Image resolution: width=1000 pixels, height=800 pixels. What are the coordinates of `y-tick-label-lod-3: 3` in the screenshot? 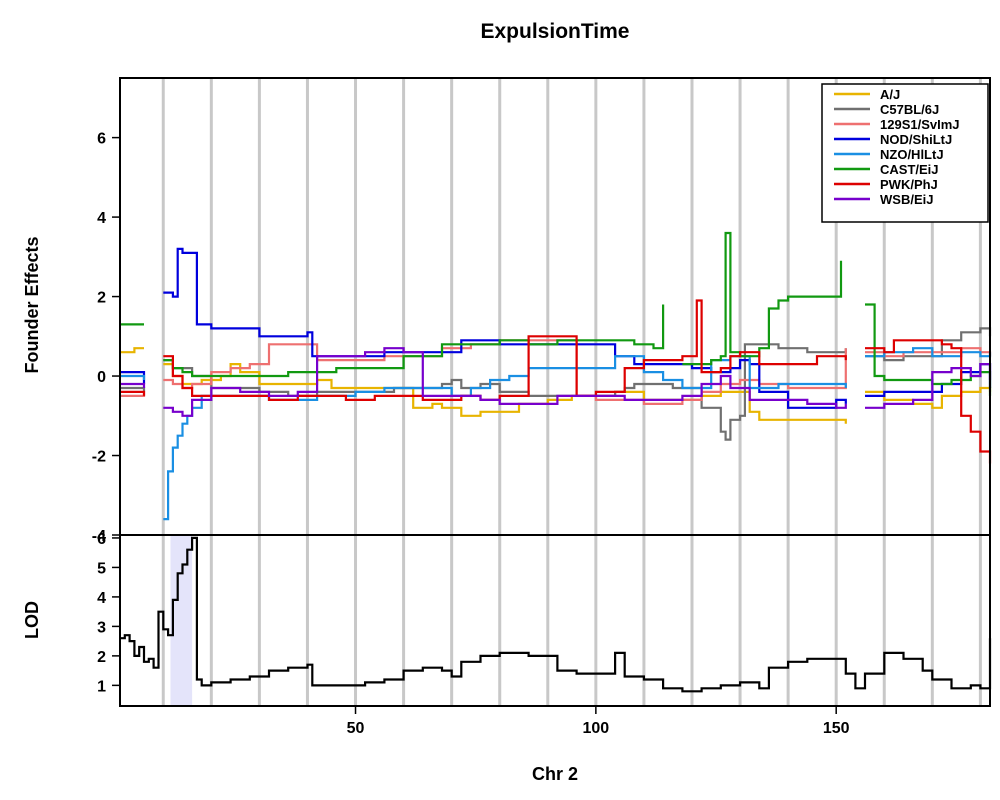 It's located at (101, 627).